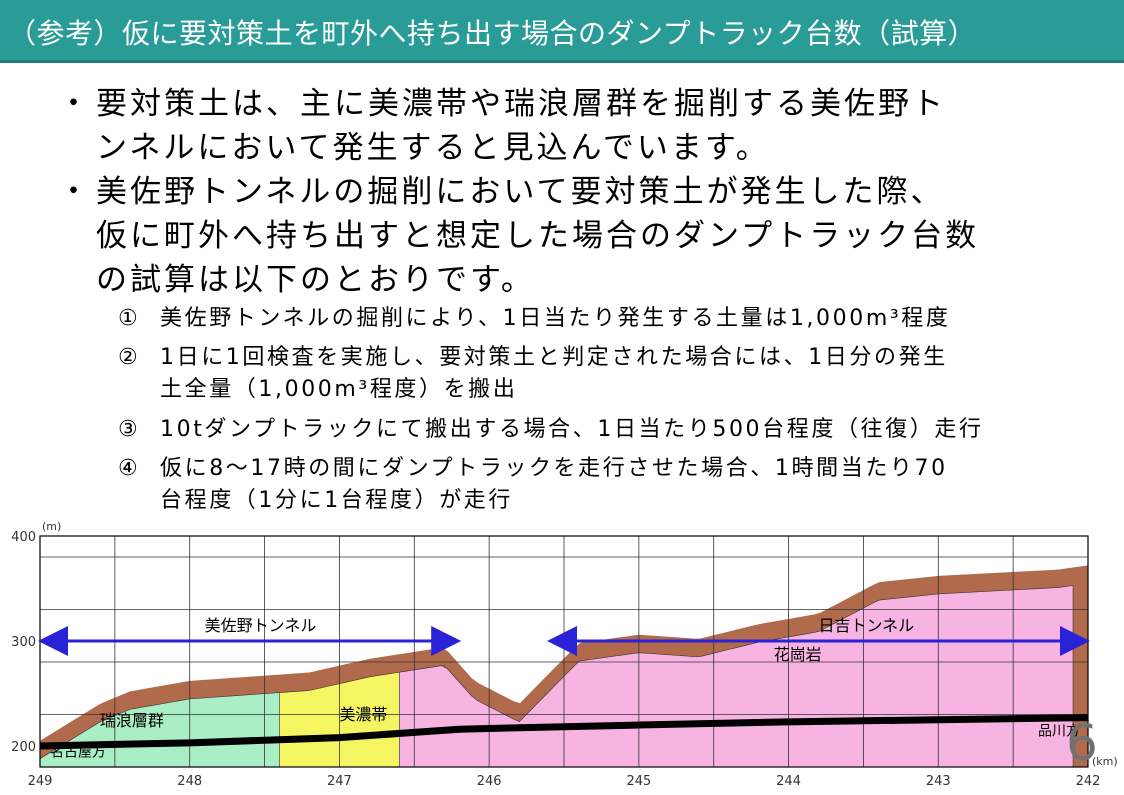 Image resolution: width=1124 pixels, height=795 pixels. What do you see at coordinates (1088, 781) in the screenshot?
I see `x-tick-label: 242` at bounding box center [1088, 781].